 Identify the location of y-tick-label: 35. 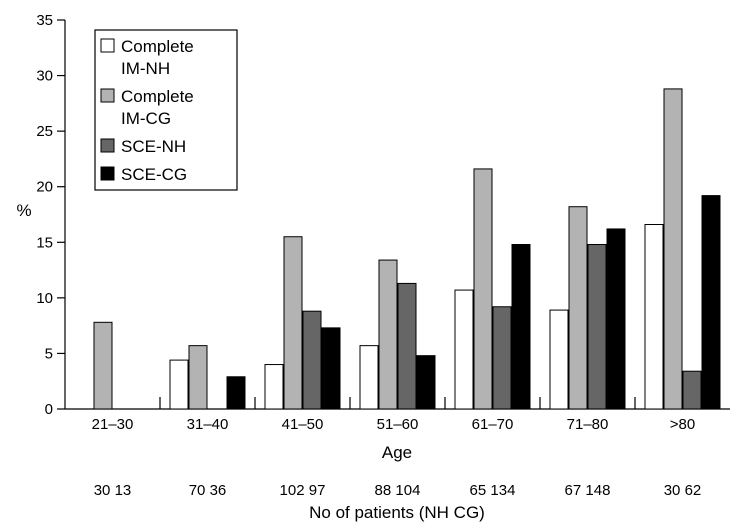
(44, 20).